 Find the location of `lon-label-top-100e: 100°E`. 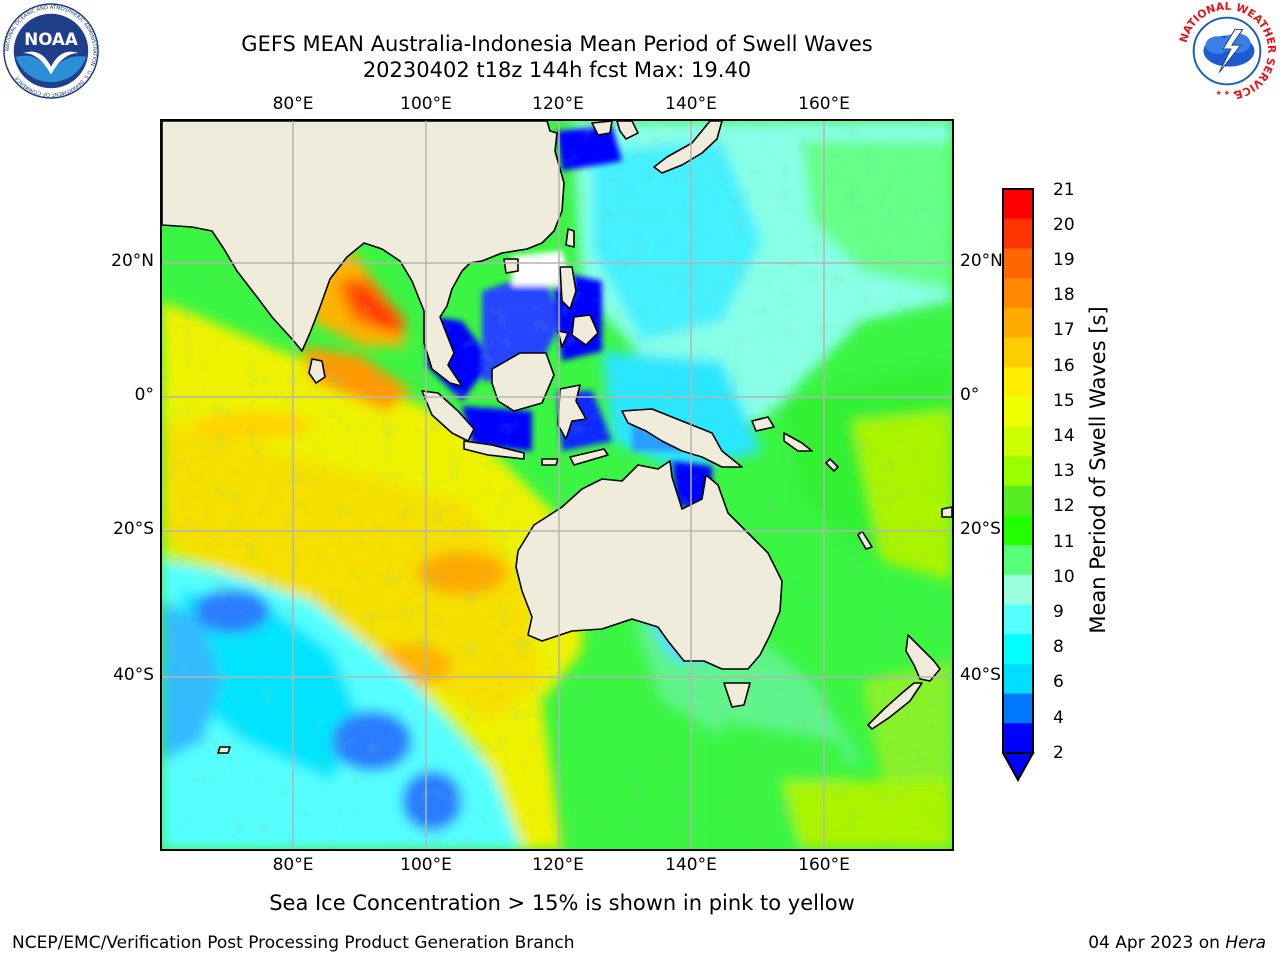

lon-label-top-100e: 100°E is located at coordinates (426, 104).